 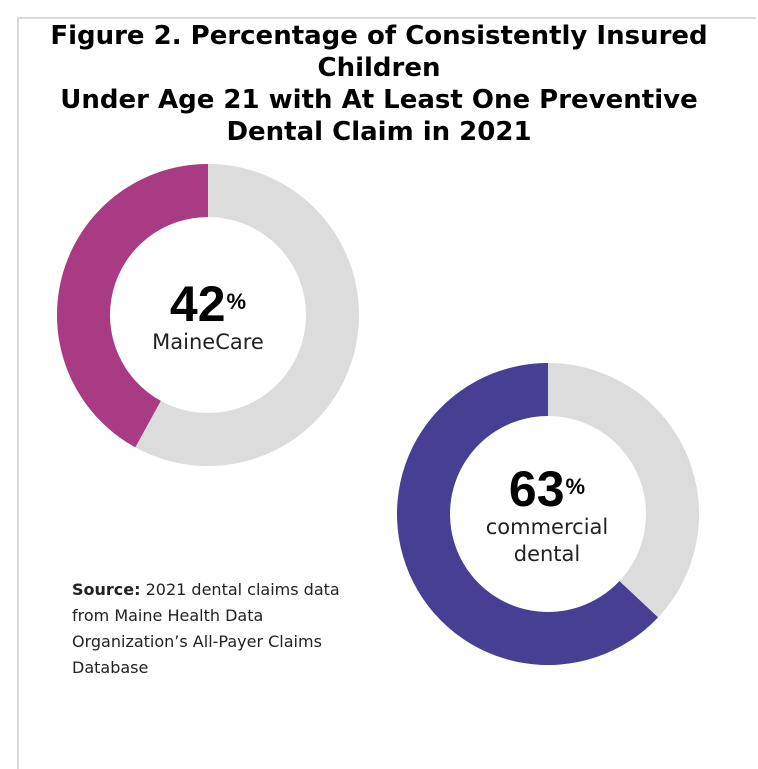 What do you see at coordinates (106, 589) in the screenshot?
I see `source-label: Source:` at bounding box center [106, 589].